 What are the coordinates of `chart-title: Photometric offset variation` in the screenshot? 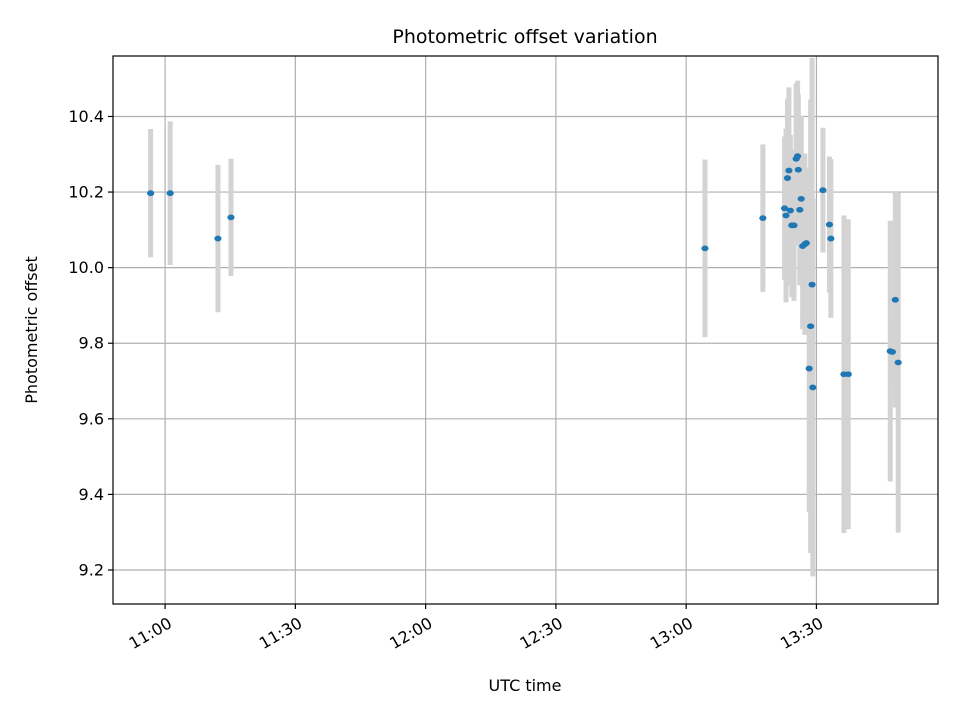 It's located at (524, 37).